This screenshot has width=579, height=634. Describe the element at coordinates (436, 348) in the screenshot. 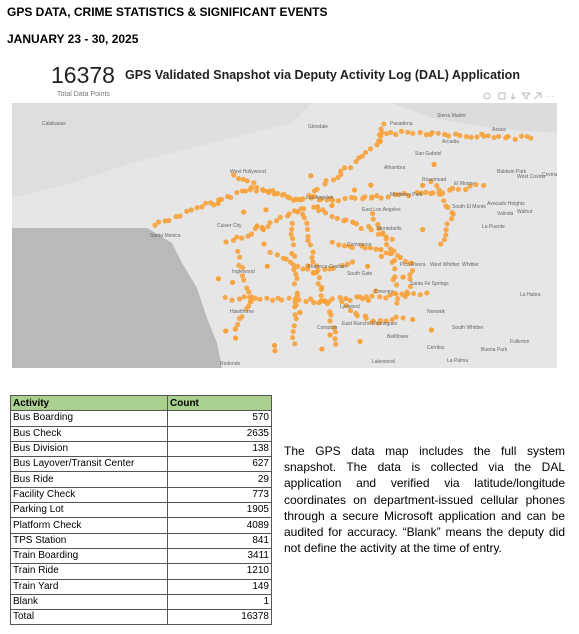

I see `place-label: Cerritos` at that location.